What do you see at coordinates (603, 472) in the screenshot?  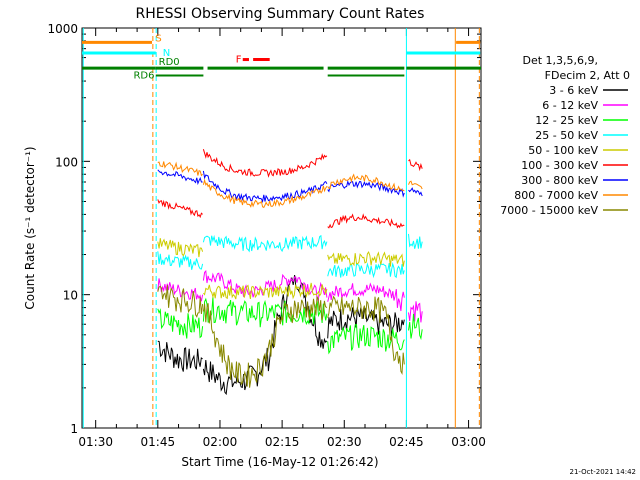 I see `generation-timestamp: 21-Oct-2021 14:42` at bounding box center [603, 472].